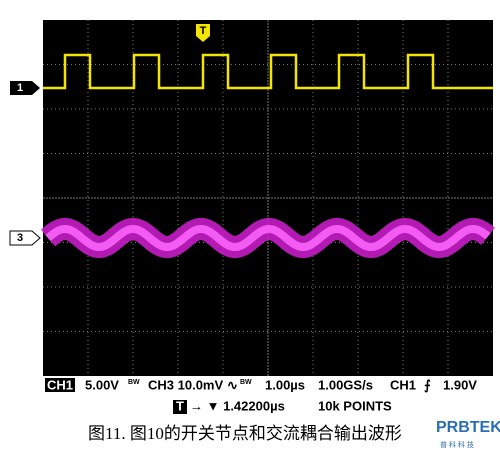 This screenshot has width=500, height=458. Describe the element at coordinates (185, 384) in the screenshot. I see `status-ch3-scale: CH3 10.0mV` at that location.